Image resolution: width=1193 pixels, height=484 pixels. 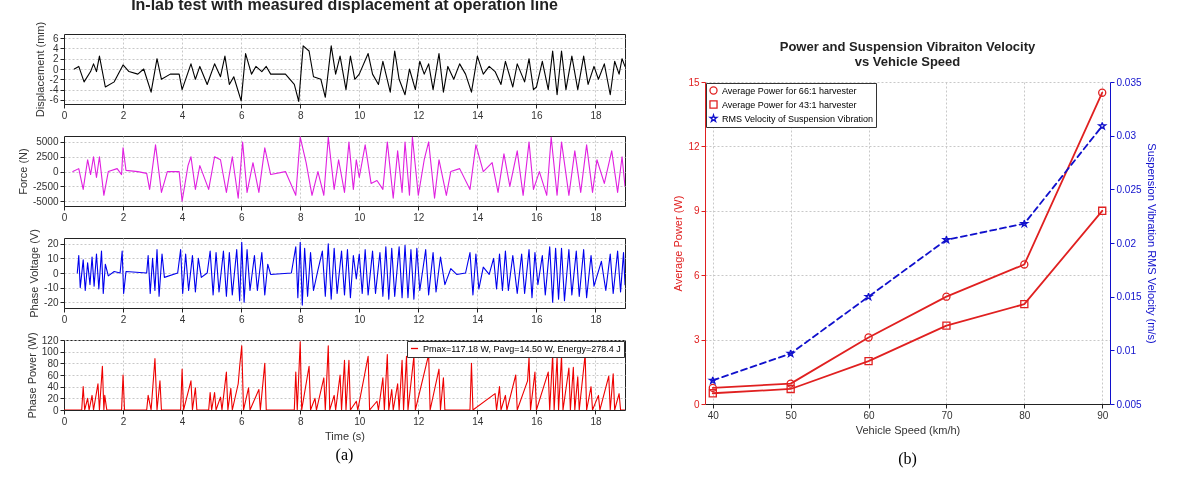 What do you see at coordinates (1129, 189) in the screenshot?
I see `y2-tick-label: 0.025` at bounding box center [1129, 189].